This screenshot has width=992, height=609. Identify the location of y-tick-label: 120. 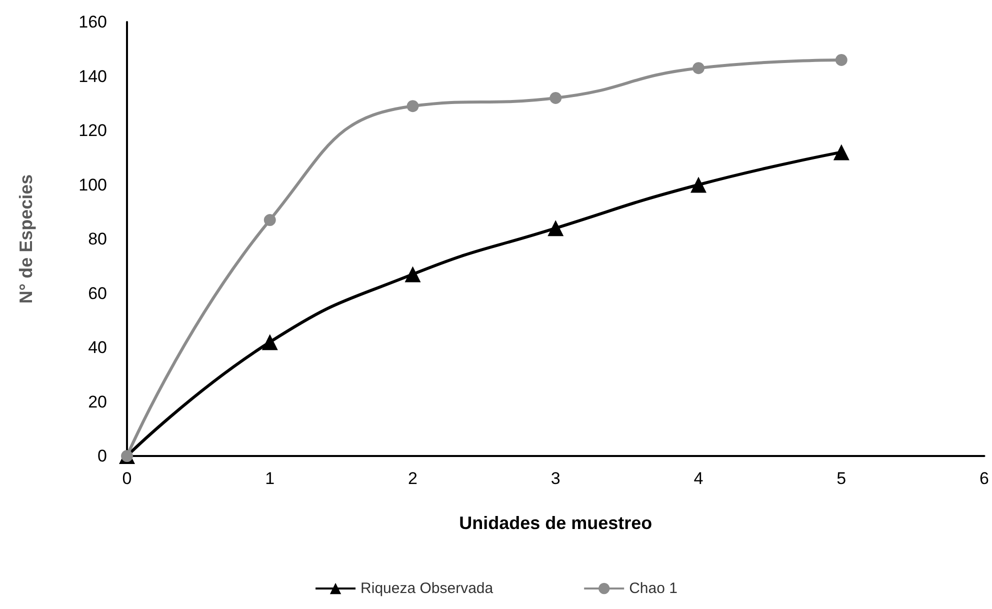
(92, 130).